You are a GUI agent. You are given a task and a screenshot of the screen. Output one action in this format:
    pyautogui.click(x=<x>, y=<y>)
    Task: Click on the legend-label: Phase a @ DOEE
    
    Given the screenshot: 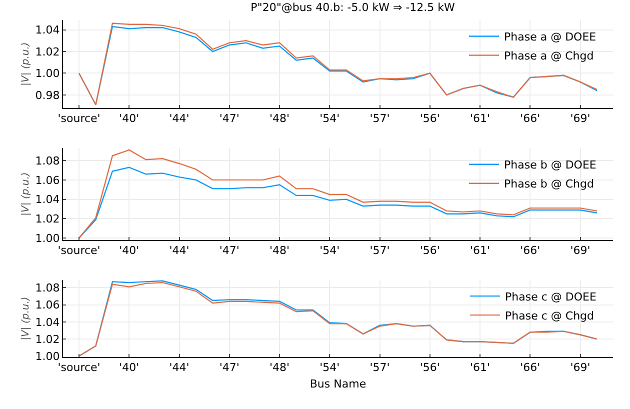 What is the action you would take?
    pyautogui.click(x=550, y=37)
    